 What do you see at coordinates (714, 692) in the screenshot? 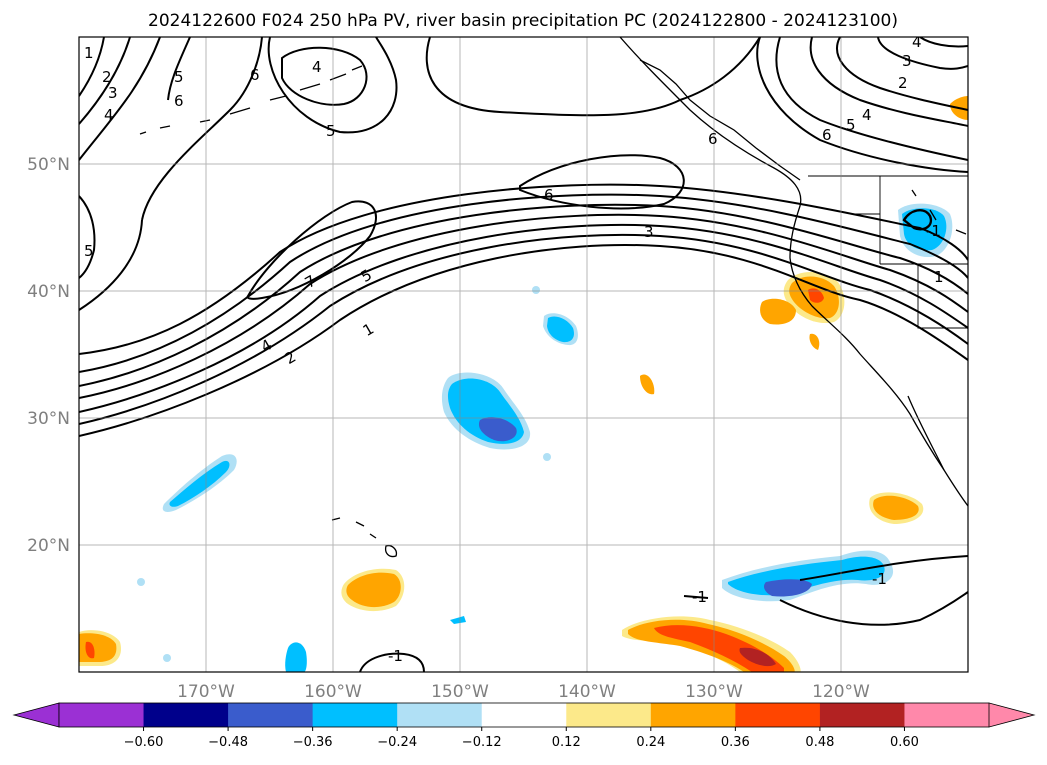
I see `lon-tick-130w: 130°W` at bounding box center [714, 692].